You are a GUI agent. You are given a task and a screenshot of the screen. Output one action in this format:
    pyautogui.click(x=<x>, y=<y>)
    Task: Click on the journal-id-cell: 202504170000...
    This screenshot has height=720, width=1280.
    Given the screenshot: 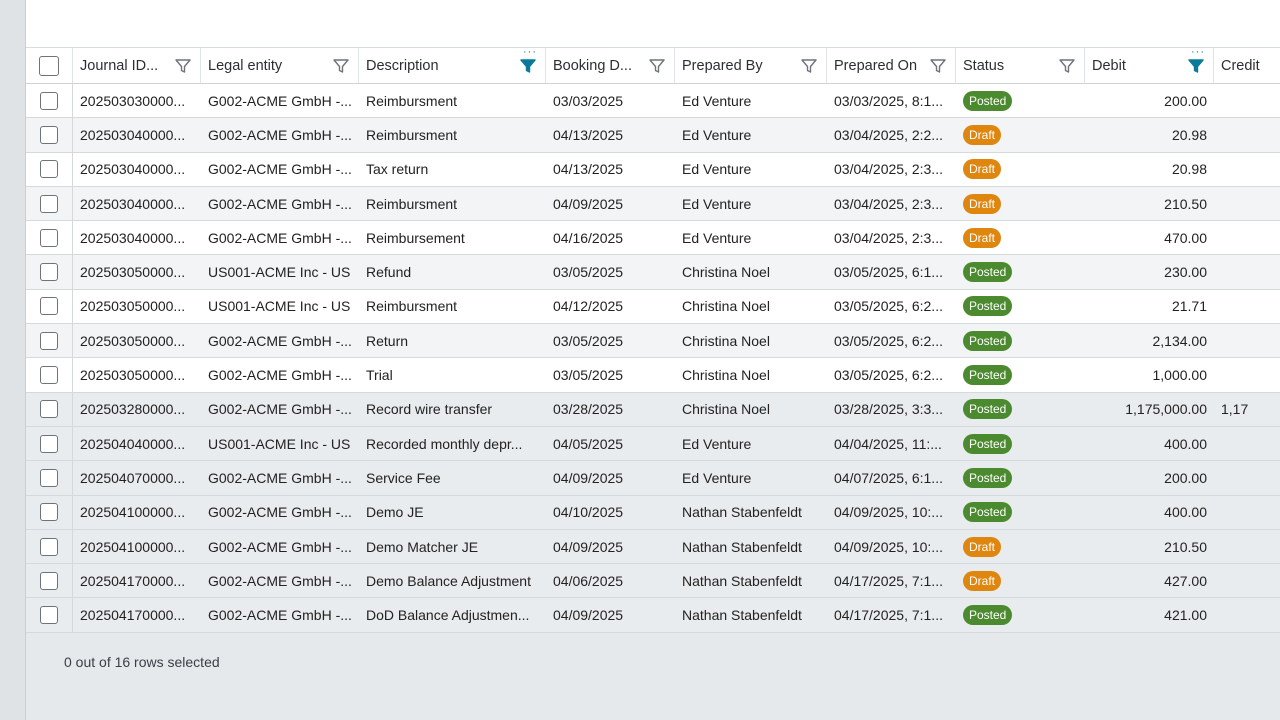 What is the action you would take?
    pyautogui.click(x=133, y=580)
    